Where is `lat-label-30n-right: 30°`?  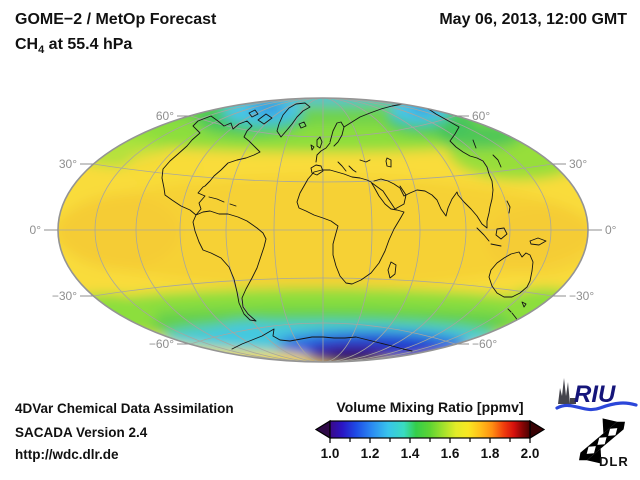 lat-label-30n-right: 30° is located at coordinates (578, 164).